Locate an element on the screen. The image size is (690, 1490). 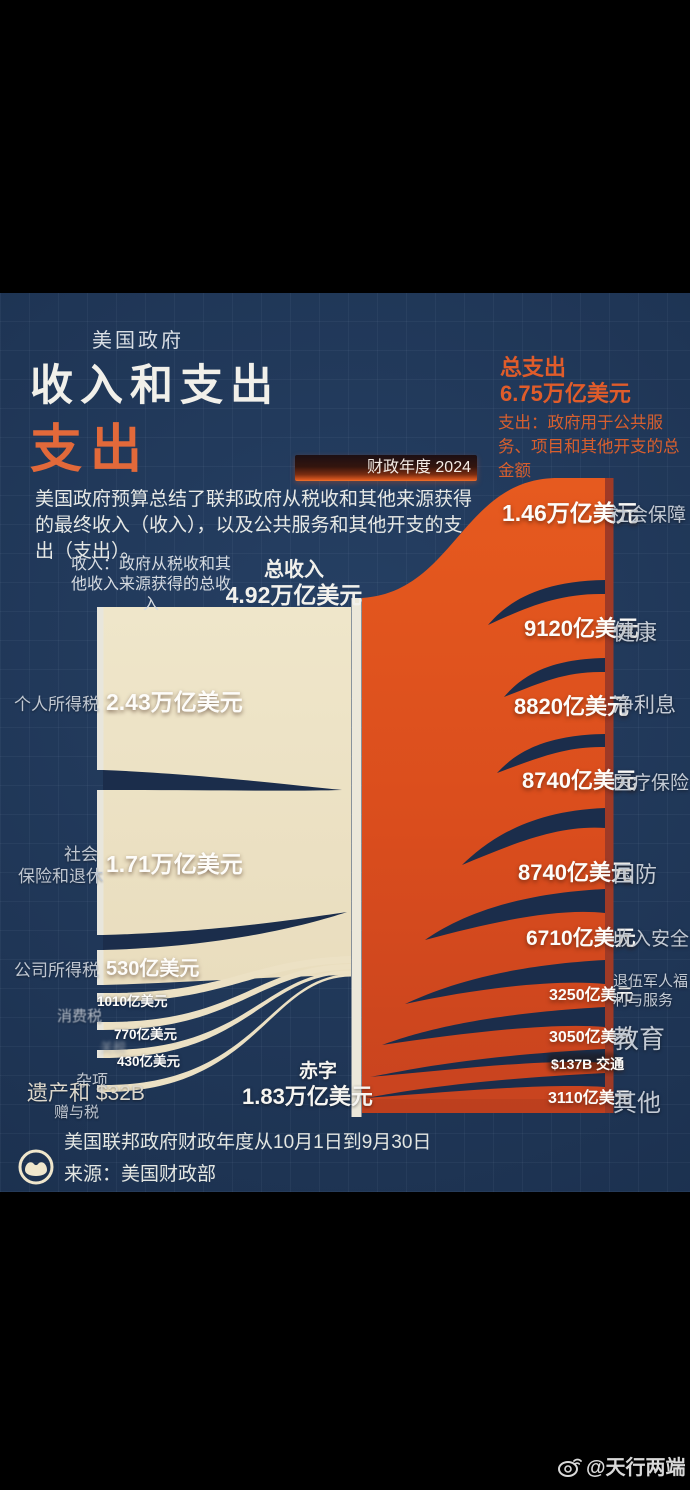
revenue-label-miscellaneous: 杂项 is located at coordinates (92, 1081).